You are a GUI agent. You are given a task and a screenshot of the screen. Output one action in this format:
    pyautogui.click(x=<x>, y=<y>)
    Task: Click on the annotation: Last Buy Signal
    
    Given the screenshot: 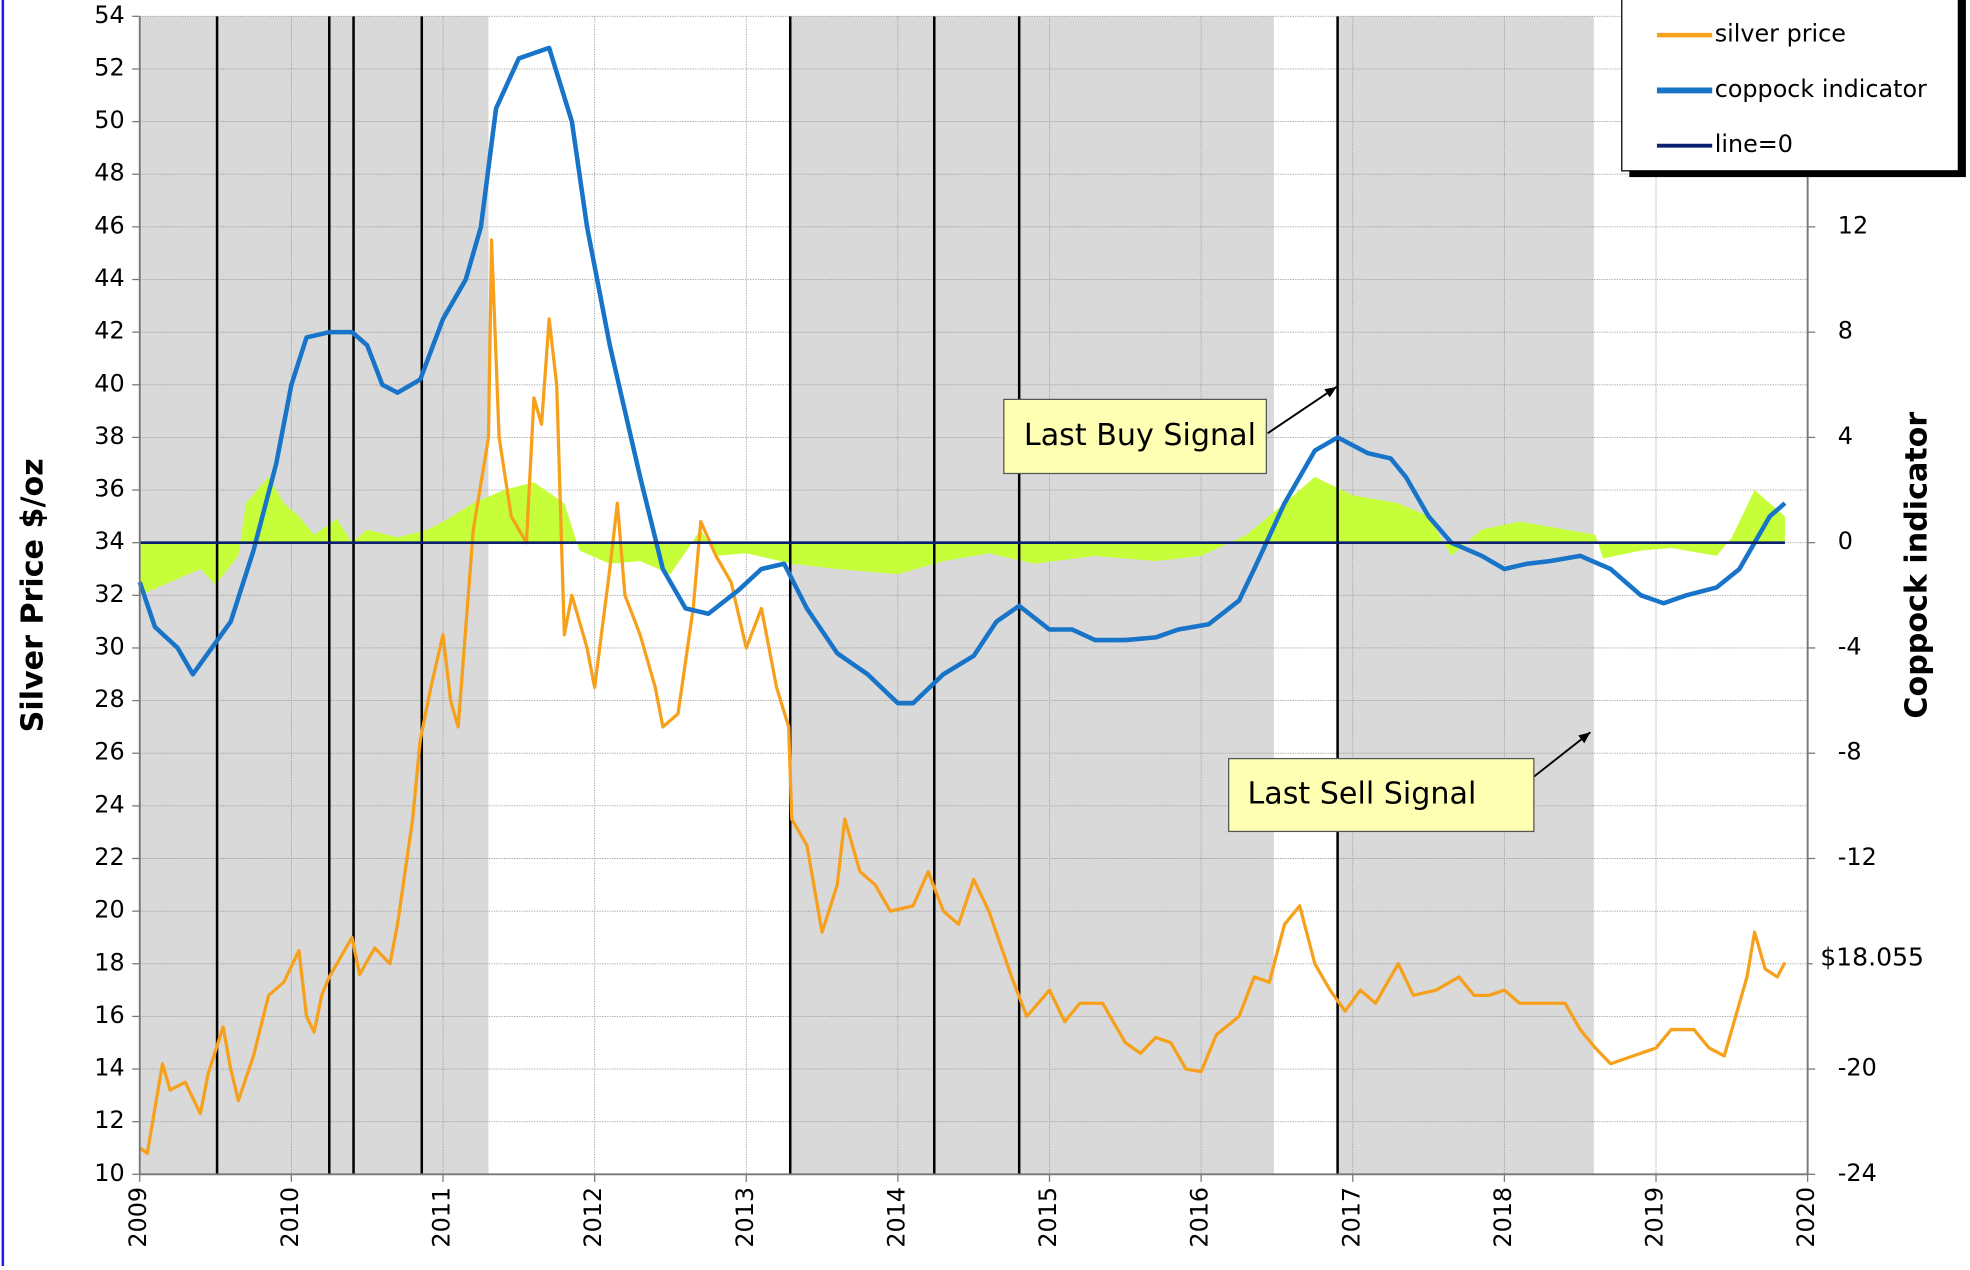 What is the action you would take?
    pyautogui.click(x=1140, y=435)
    